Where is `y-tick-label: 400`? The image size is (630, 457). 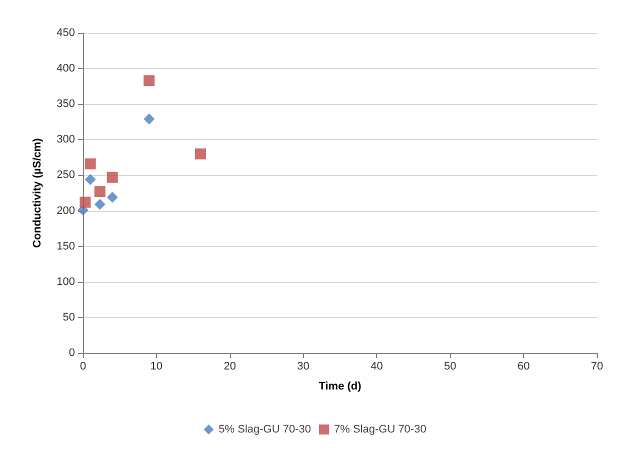 y-tick-label: 400 is located at coordinates (65, 68).